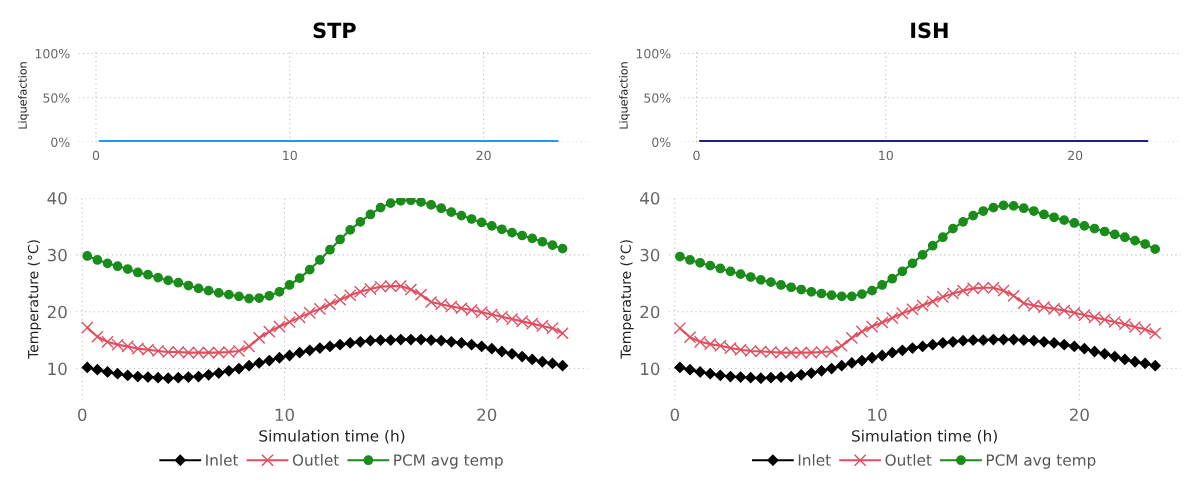 The height and width of the screenshot is (490, 1190). Describe the element at coordinates (624, 95) in the screenshot. I see `y-axis-title: Liquefaction` at that location.